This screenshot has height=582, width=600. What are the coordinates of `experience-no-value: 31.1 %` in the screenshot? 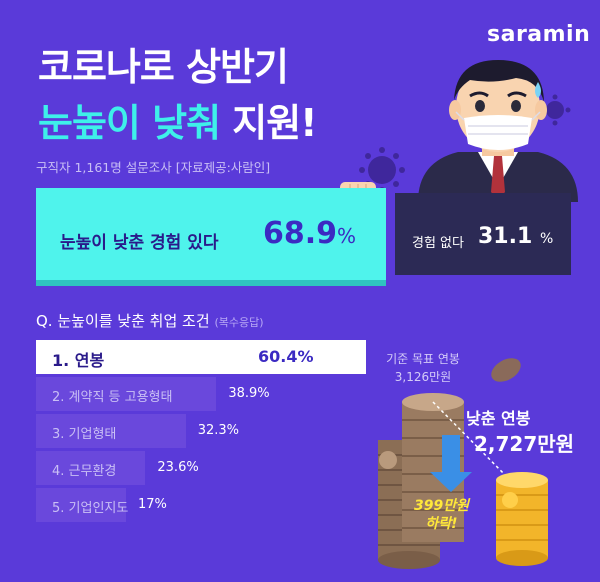 It's located at (515, 236).